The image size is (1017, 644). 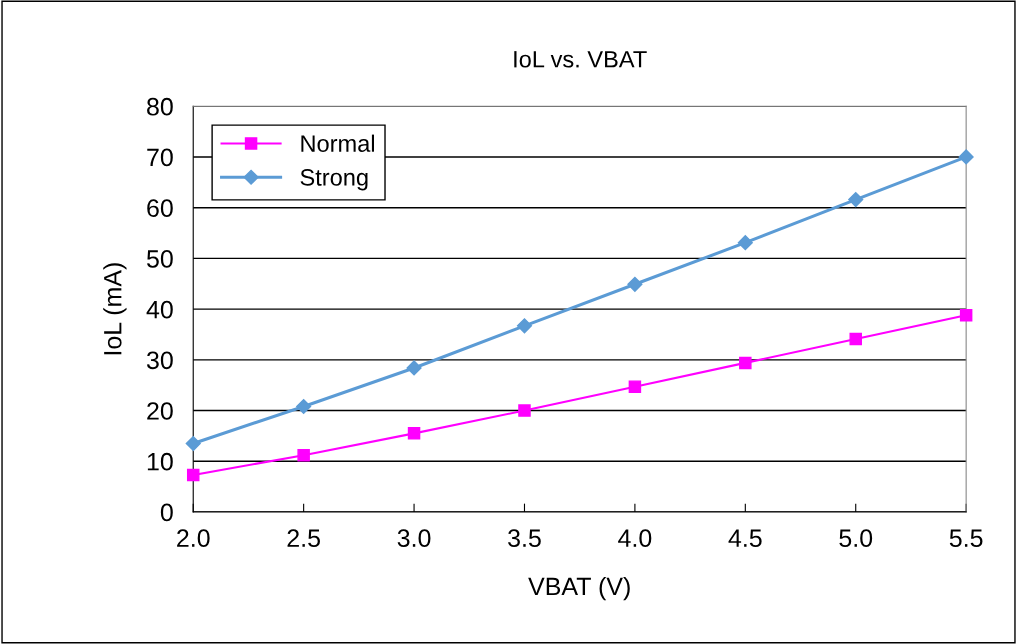 I want to click on x-tick-label: 5.5, so click(x=966, y=538).